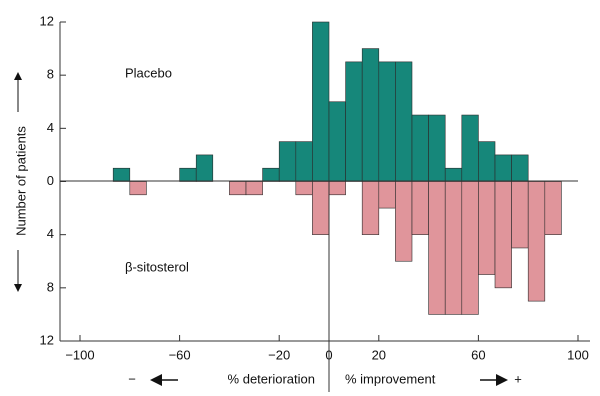 The height and width of the screenshot is (396, 600). Describe the element at coordinates (390, 378) in the screenshot. I see `x-axis-label: % improvement` at that location.